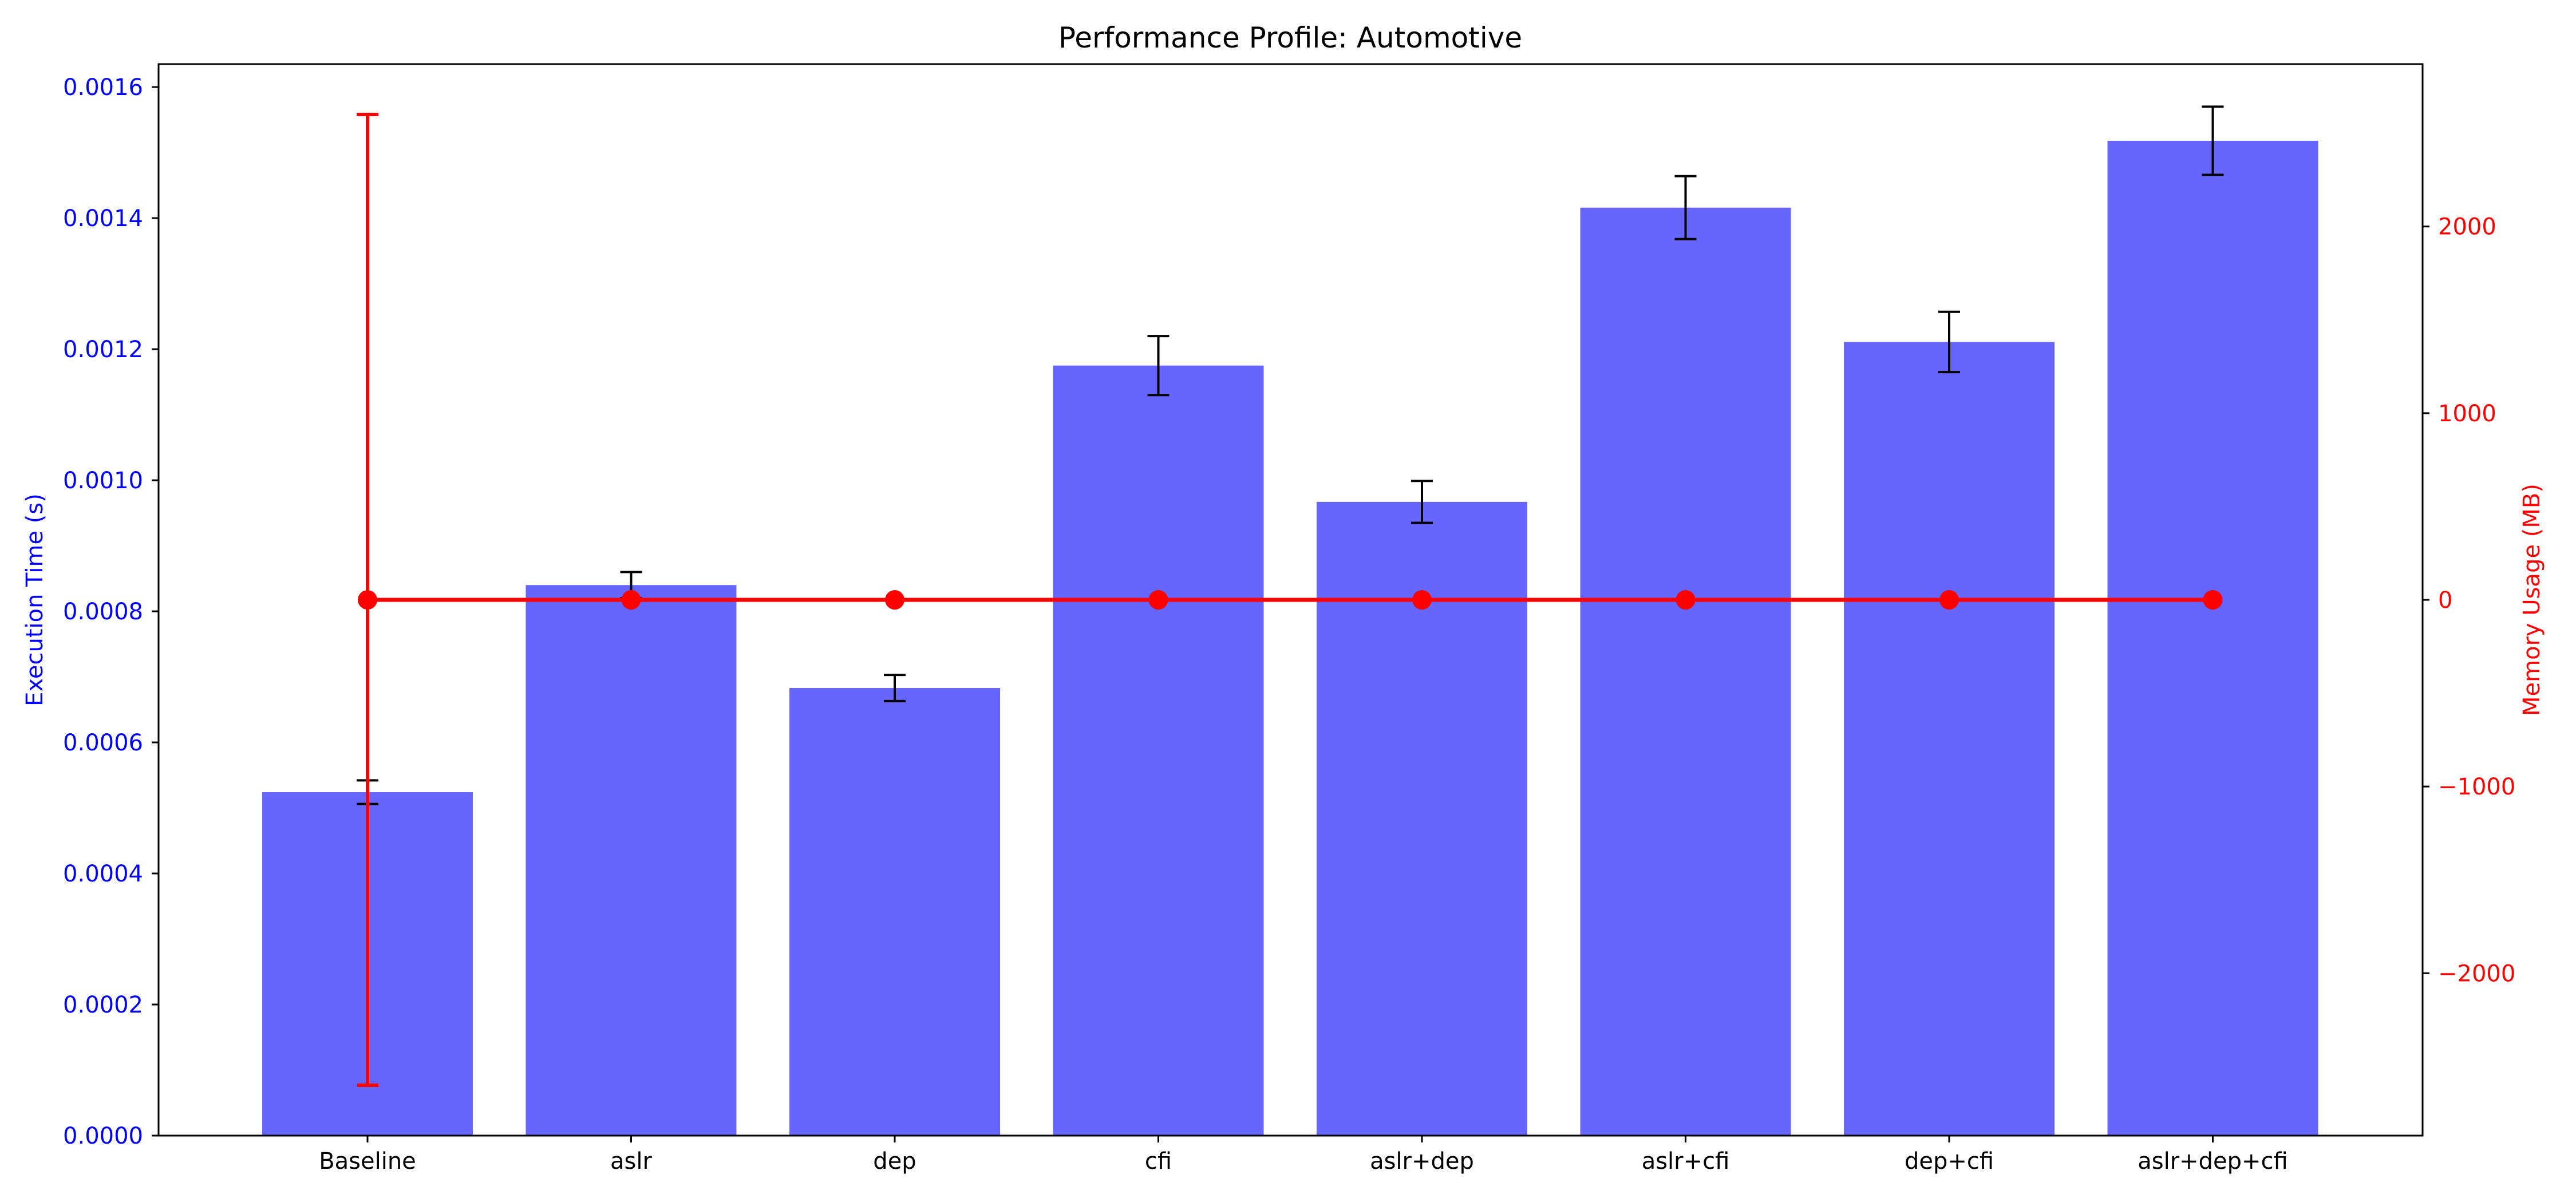 This screenshot has width=2576, height=1202. What do you see at coordinates (1158, 600) in the screenshot?
I see `memory-point-cfi` at bounding box center [1158, 600].